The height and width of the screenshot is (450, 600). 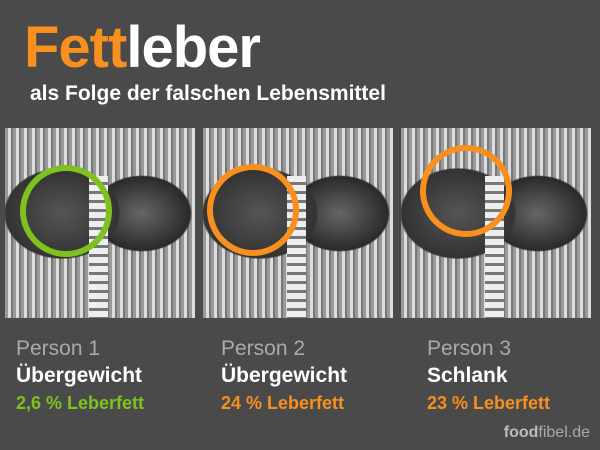 What do you see at coordinates (142, 47) in the screenshot?
I see `page-title: Fettleber` at bounding box center [142, 47].